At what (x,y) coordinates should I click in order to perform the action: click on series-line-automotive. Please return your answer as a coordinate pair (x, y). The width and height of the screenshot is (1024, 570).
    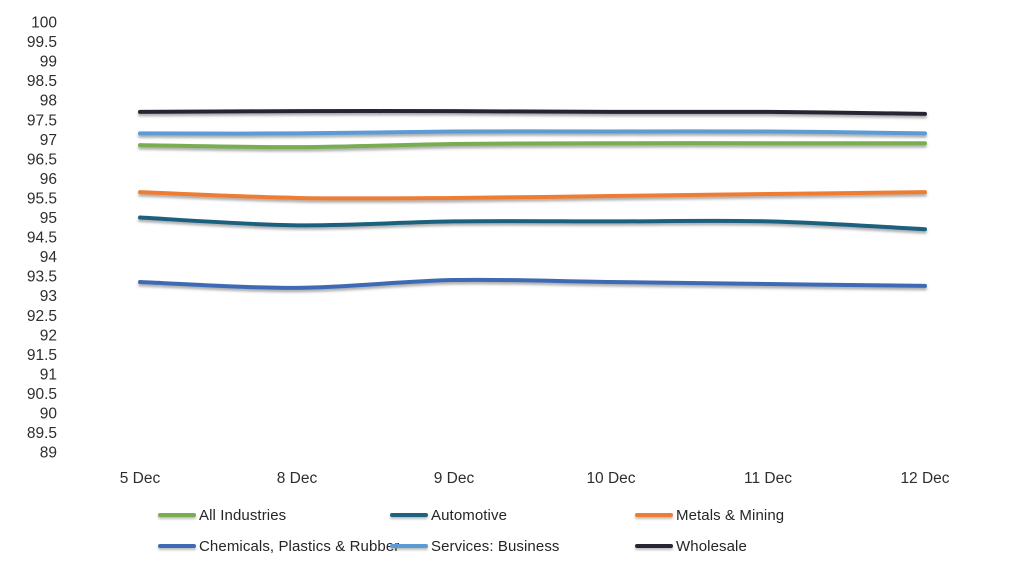
    Looking at the image, I should click on (532, 223).